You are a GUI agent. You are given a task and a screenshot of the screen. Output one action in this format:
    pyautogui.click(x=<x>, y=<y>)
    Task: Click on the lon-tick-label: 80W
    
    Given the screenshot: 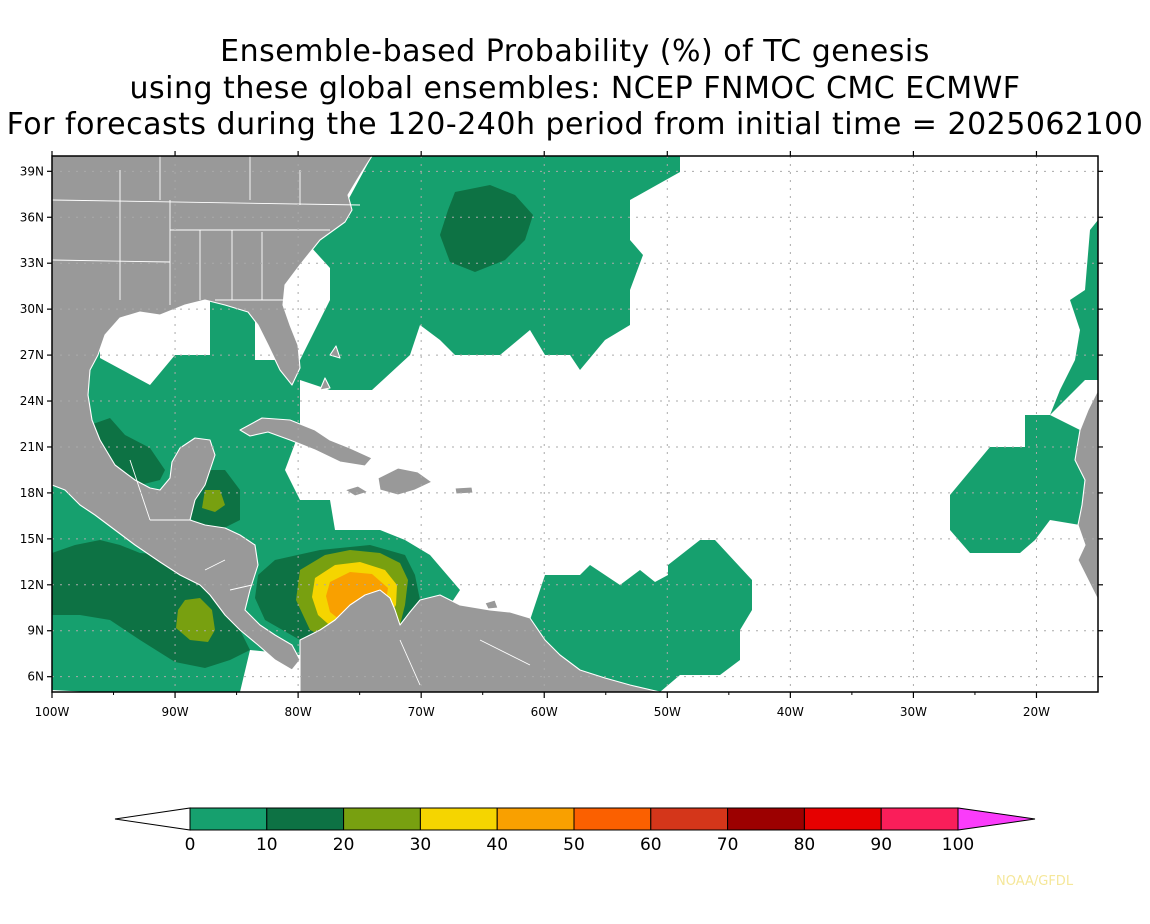 What is the action you would take?
    pyautogui.click(x=298, y=712)
    